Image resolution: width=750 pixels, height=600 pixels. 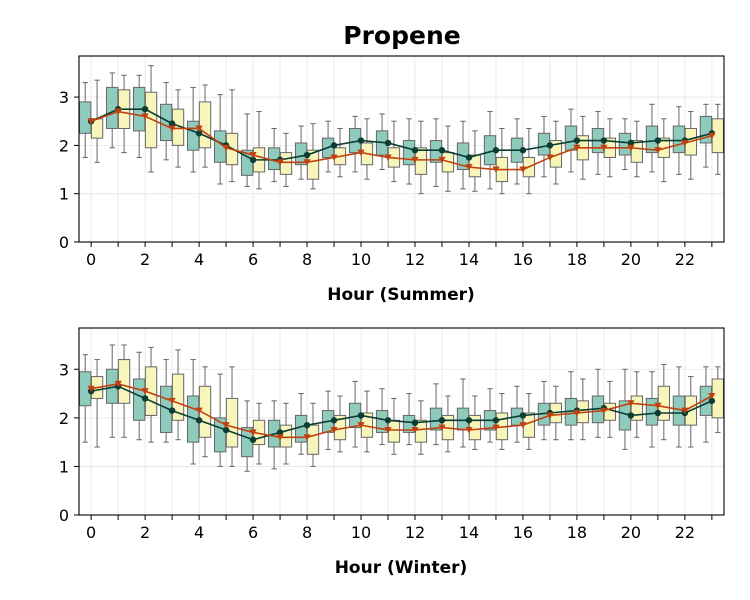 I want to click on winter-y-tick-label: 2, so click(x=64, y=418).